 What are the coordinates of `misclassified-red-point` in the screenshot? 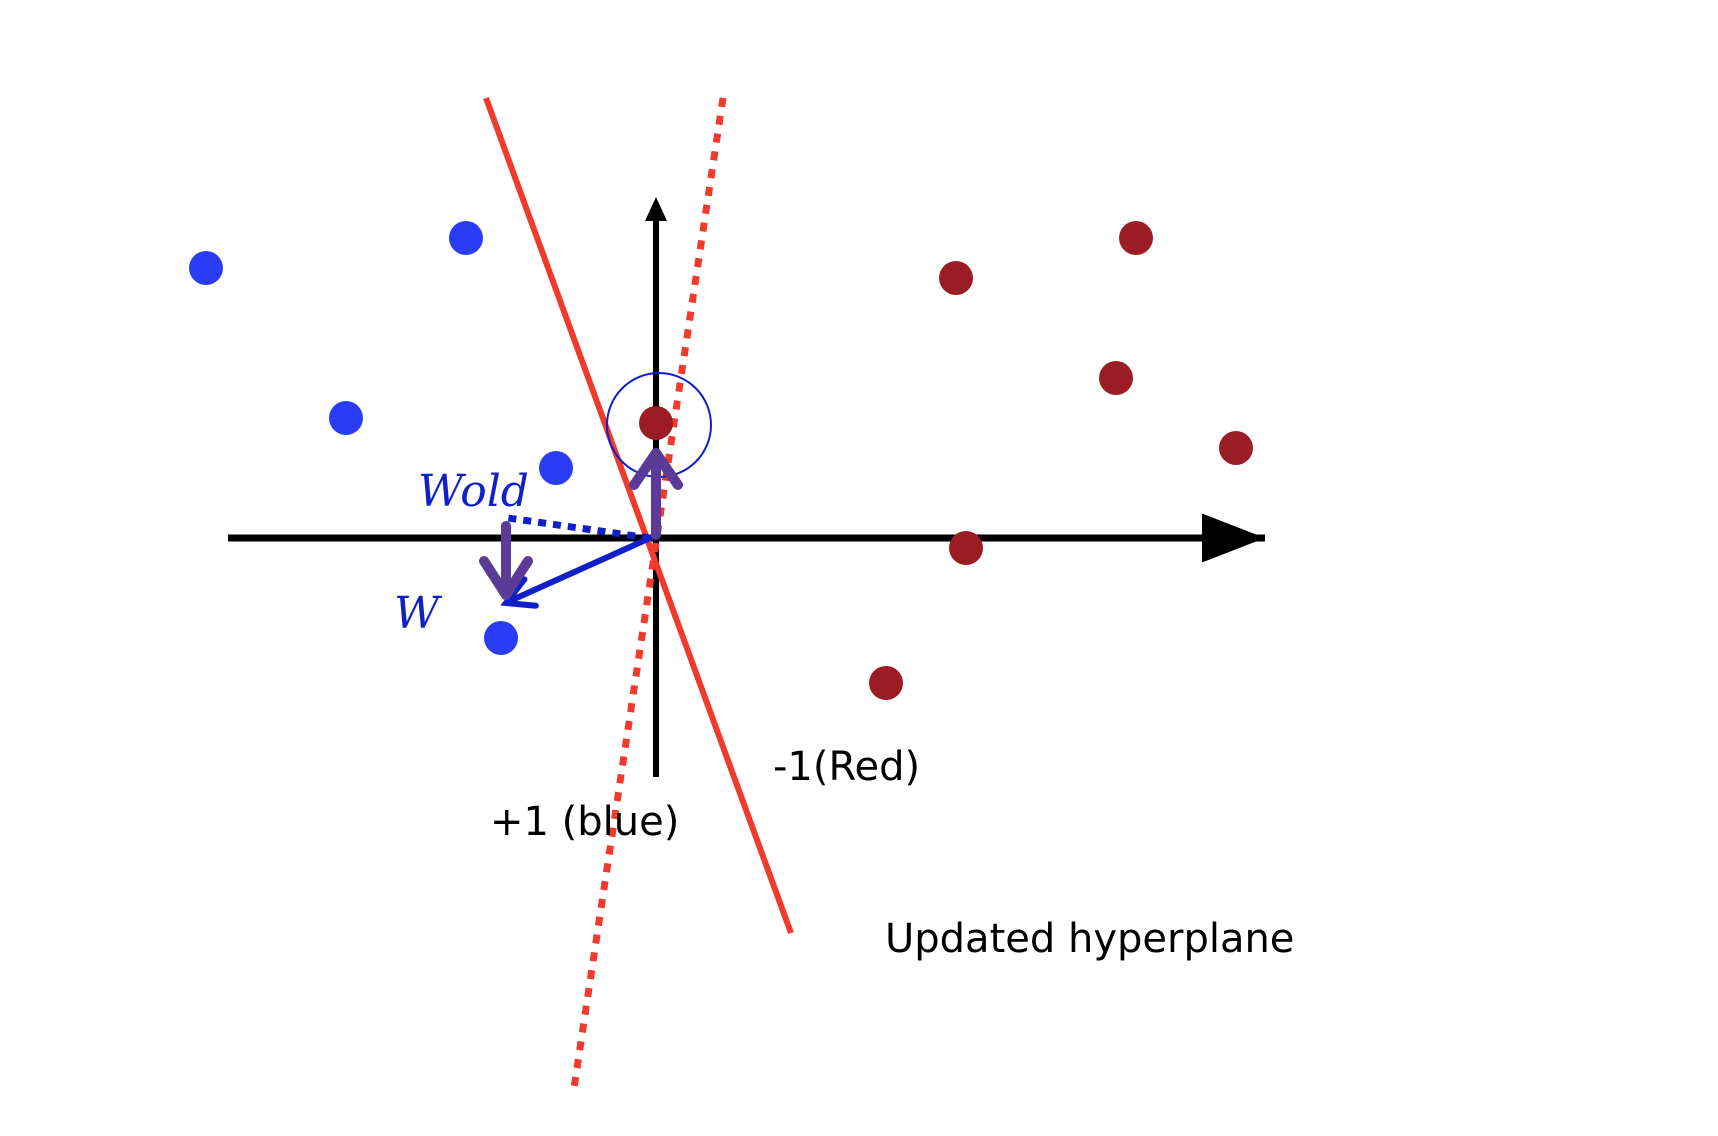 It's located at (656, 423).